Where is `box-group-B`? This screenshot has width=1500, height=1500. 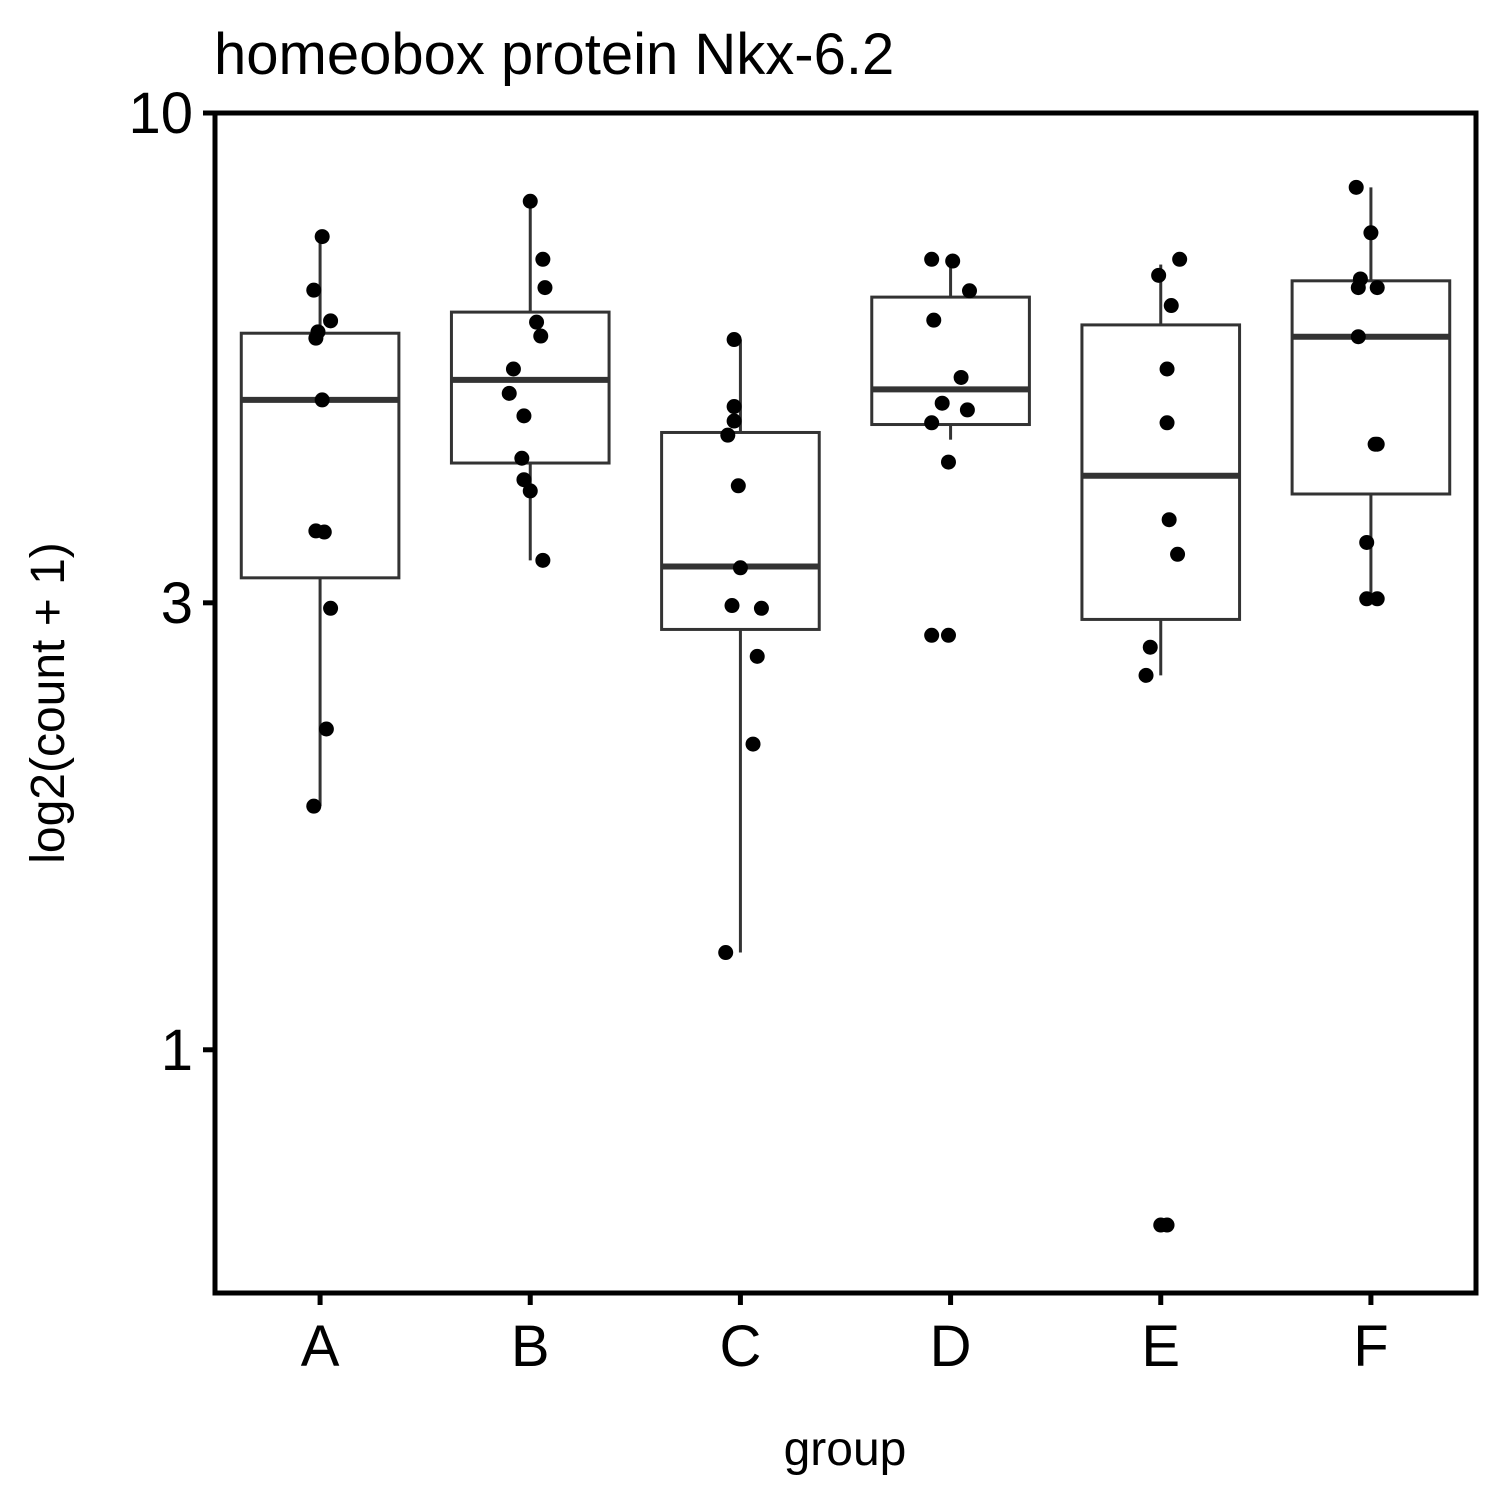
box-group-B is located at coordinates (530, 381).